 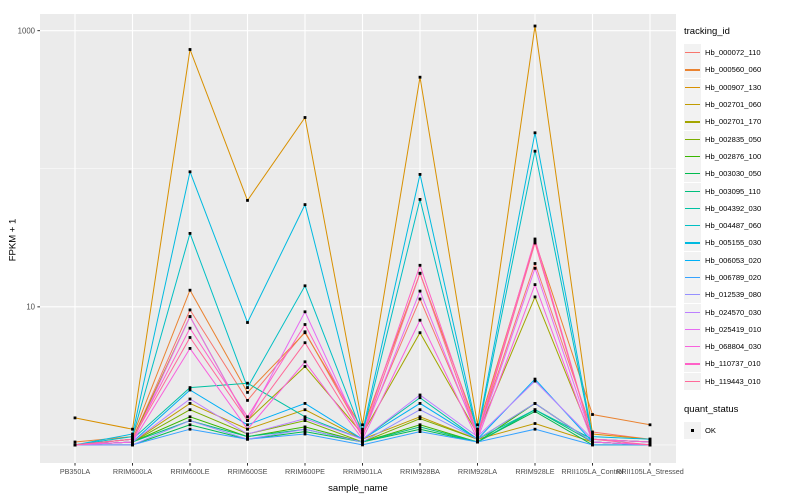 What do you see at coordinates (733, 105) in the screenshot?
I see `legend-item-label: Hb_002701_060` at bounding box center [733, 105].